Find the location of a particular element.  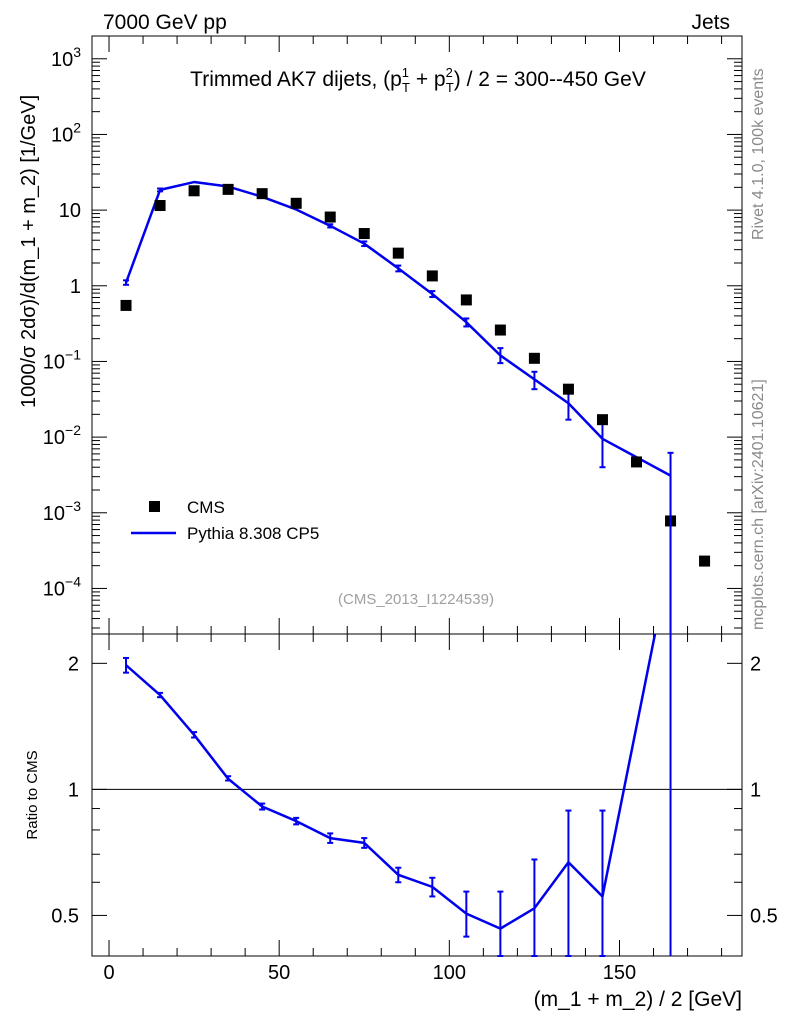

main-y-tick-label: 1 is located at coordinates (75, 287).